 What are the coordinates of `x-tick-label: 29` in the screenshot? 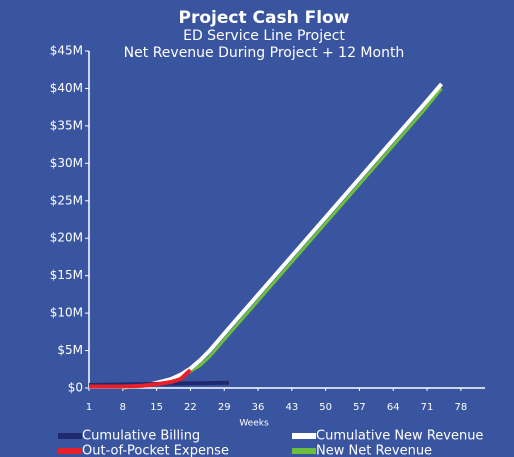 It's located at (224, 407).